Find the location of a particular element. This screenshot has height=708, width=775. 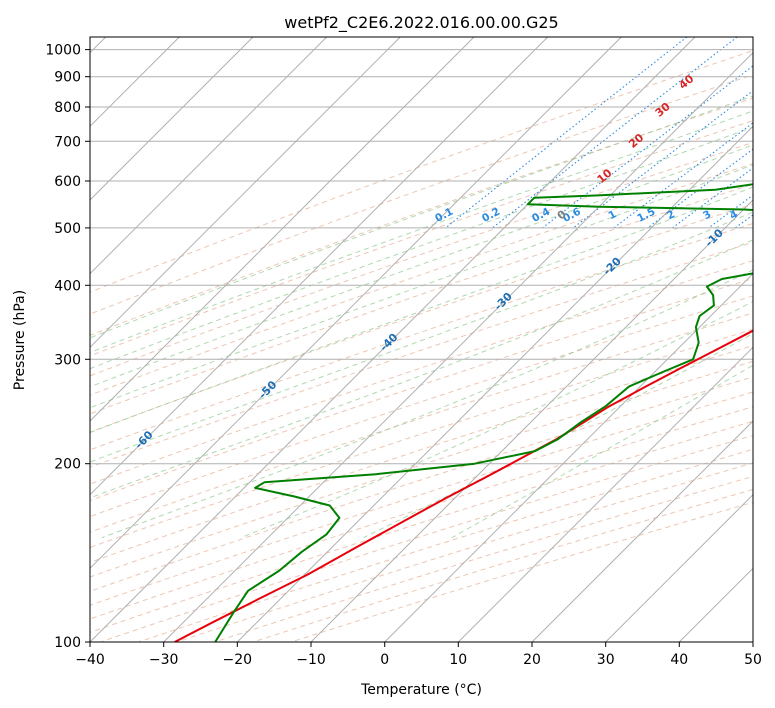

y-axis: 100 200 300 400 500 600 700 800 900 1000 is located at coordinates (67, 347).